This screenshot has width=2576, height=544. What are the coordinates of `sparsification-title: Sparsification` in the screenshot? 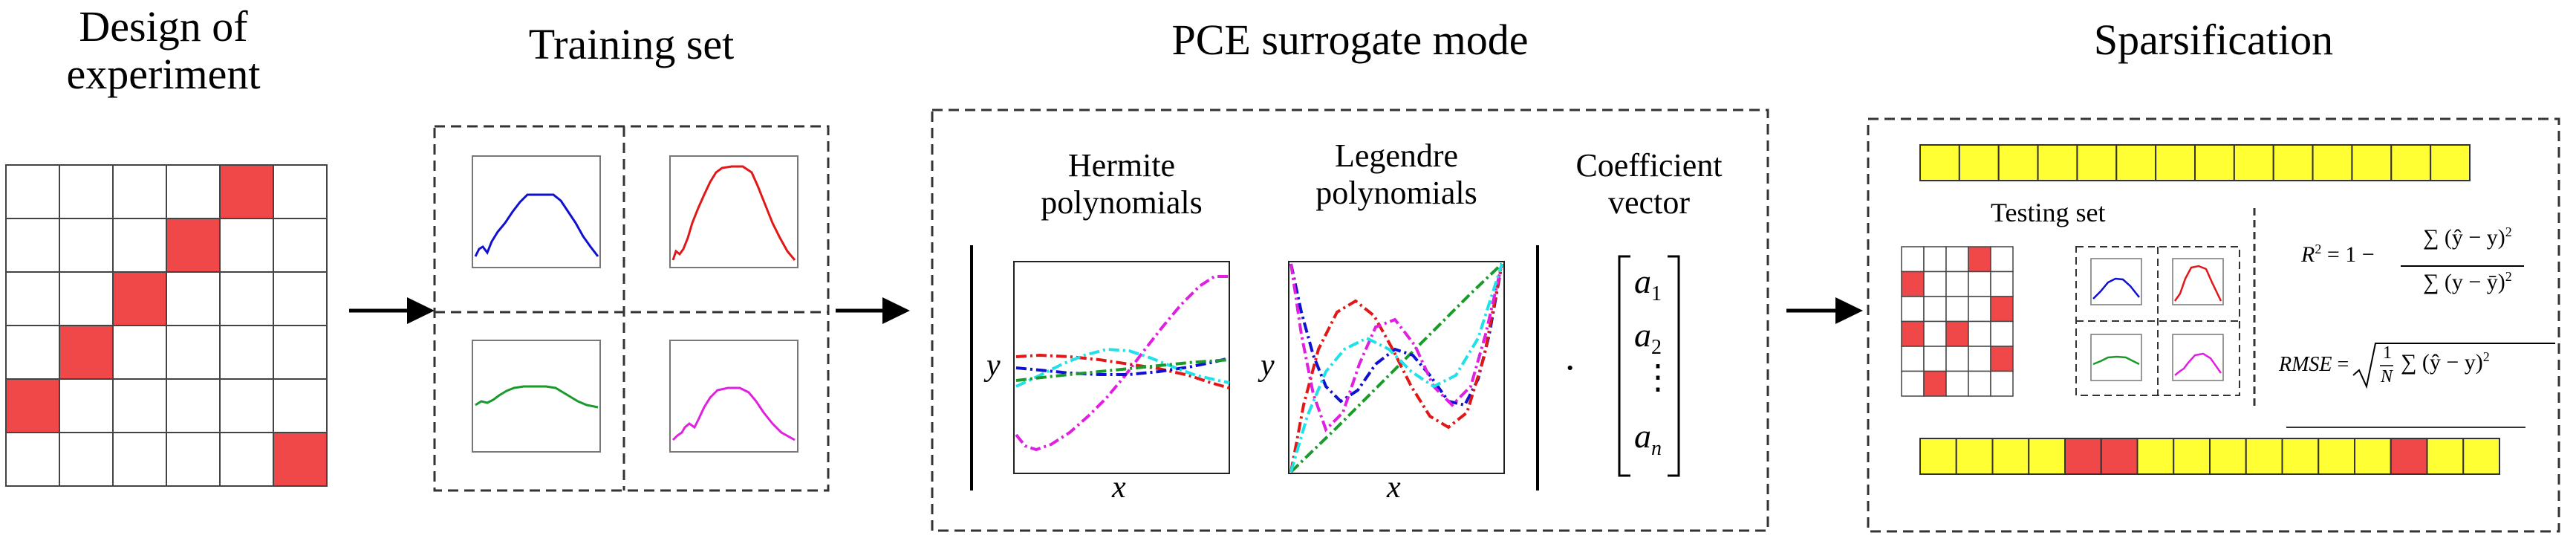 It's located at (2213, 40).